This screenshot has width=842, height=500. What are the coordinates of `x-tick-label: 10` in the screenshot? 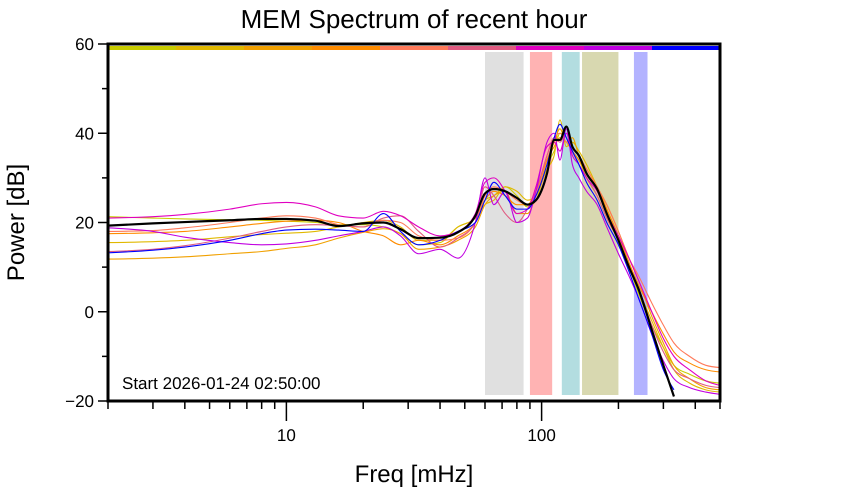 It's located at (286, 435).